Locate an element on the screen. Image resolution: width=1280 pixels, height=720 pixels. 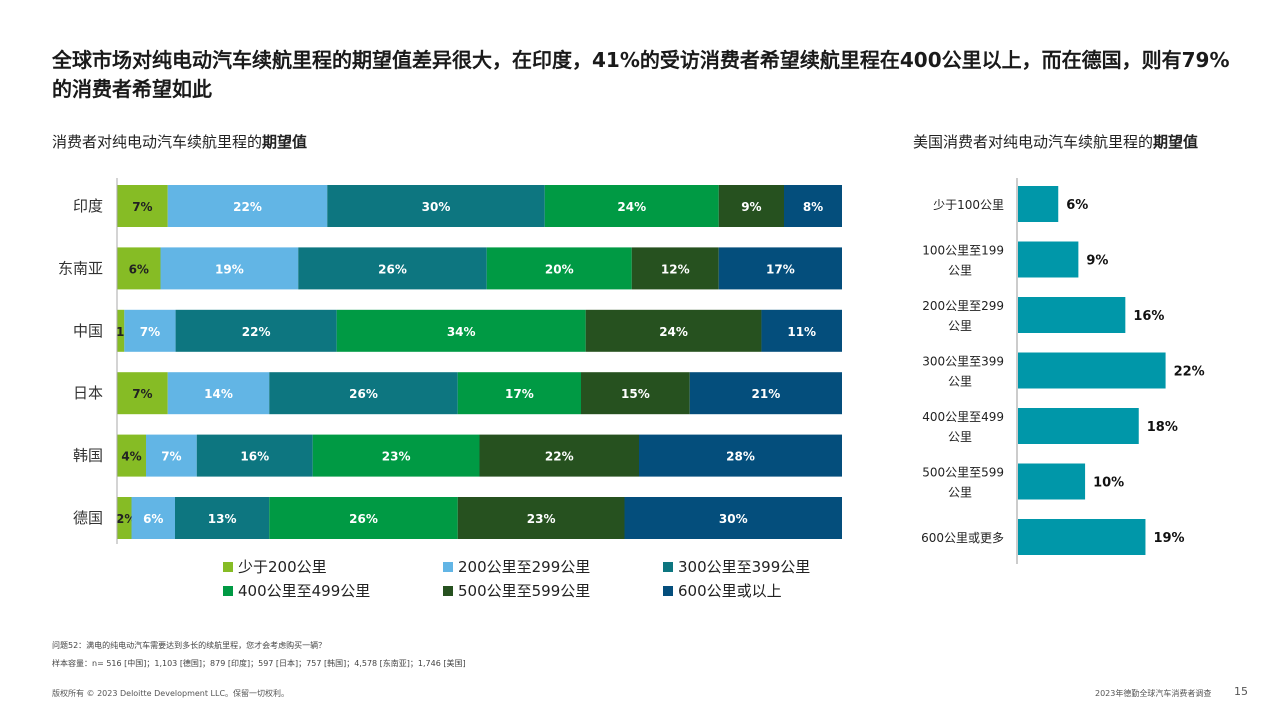
stacked-data-label: 34% is located at coordinates (461, 332).